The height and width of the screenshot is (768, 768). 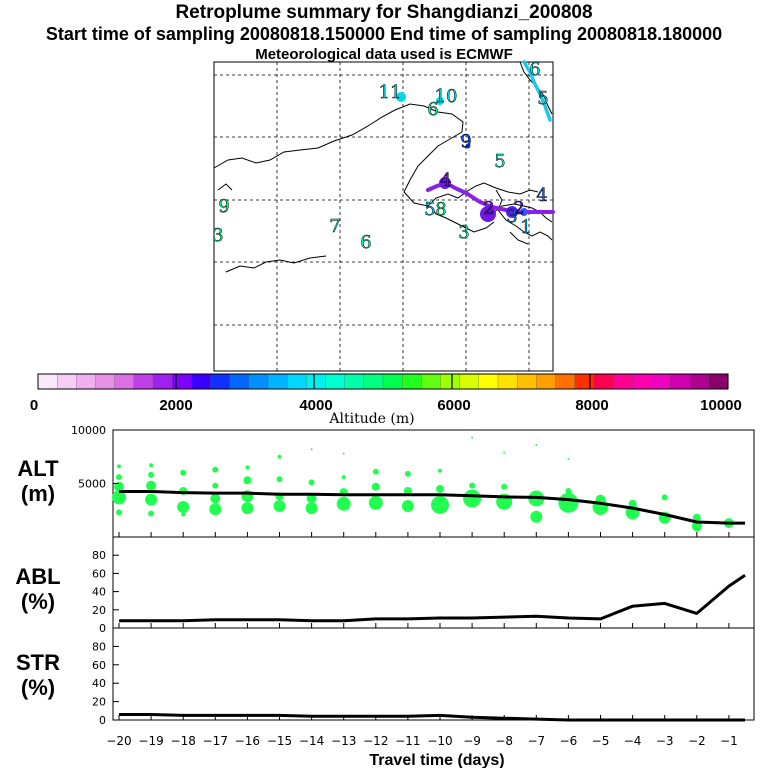 What do you see at coordinates (432, 598) in the screenshot?
I see `abl-line` at bounding box center [432, 598].